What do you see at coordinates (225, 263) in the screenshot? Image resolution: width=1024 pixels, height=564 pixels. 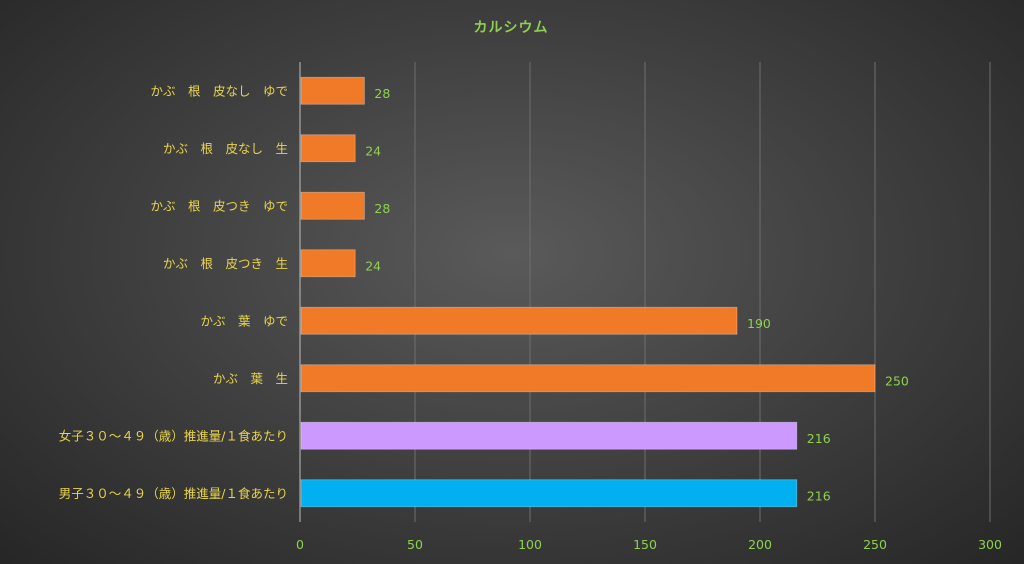 I see `category-label: かぶ 根 皮つき 生` at bounding box center [225, 263].